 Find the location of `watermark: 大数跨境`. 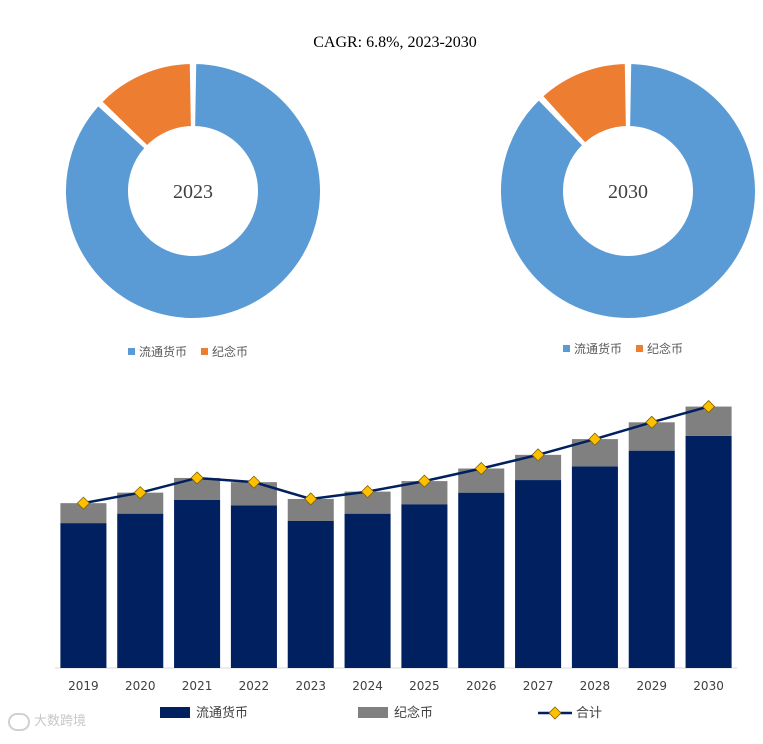

watermark: 大数跨境 is located at coordinates (47, 720).